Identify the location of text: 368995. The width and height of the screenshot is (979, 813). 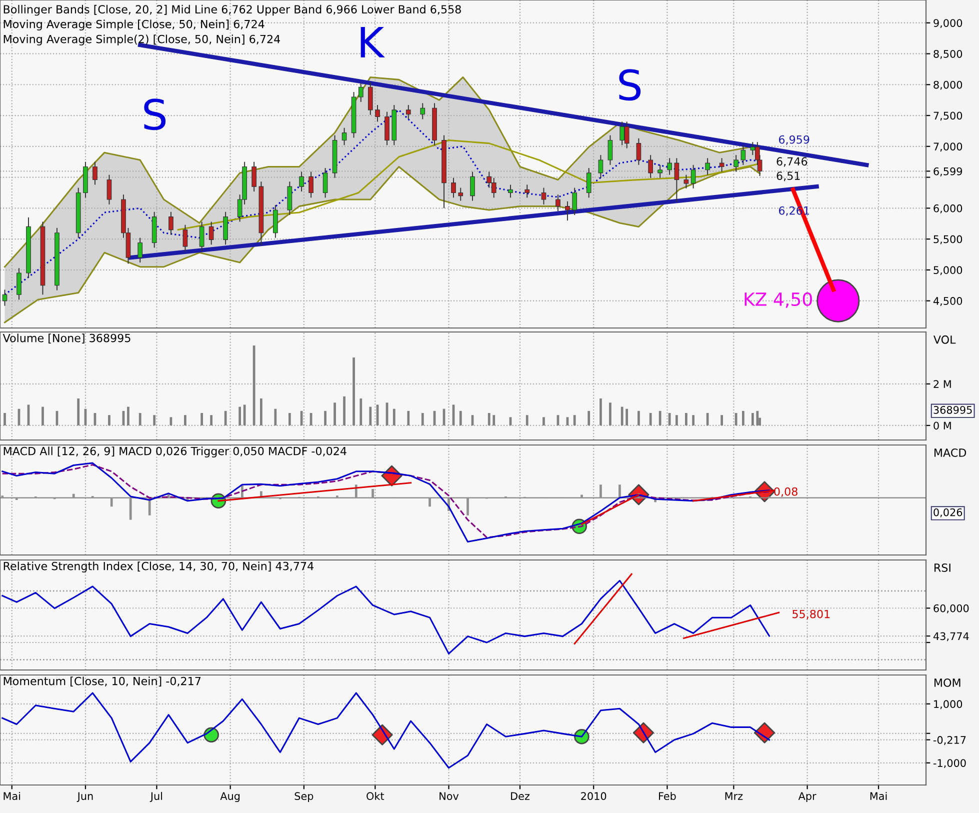
(953, 410).